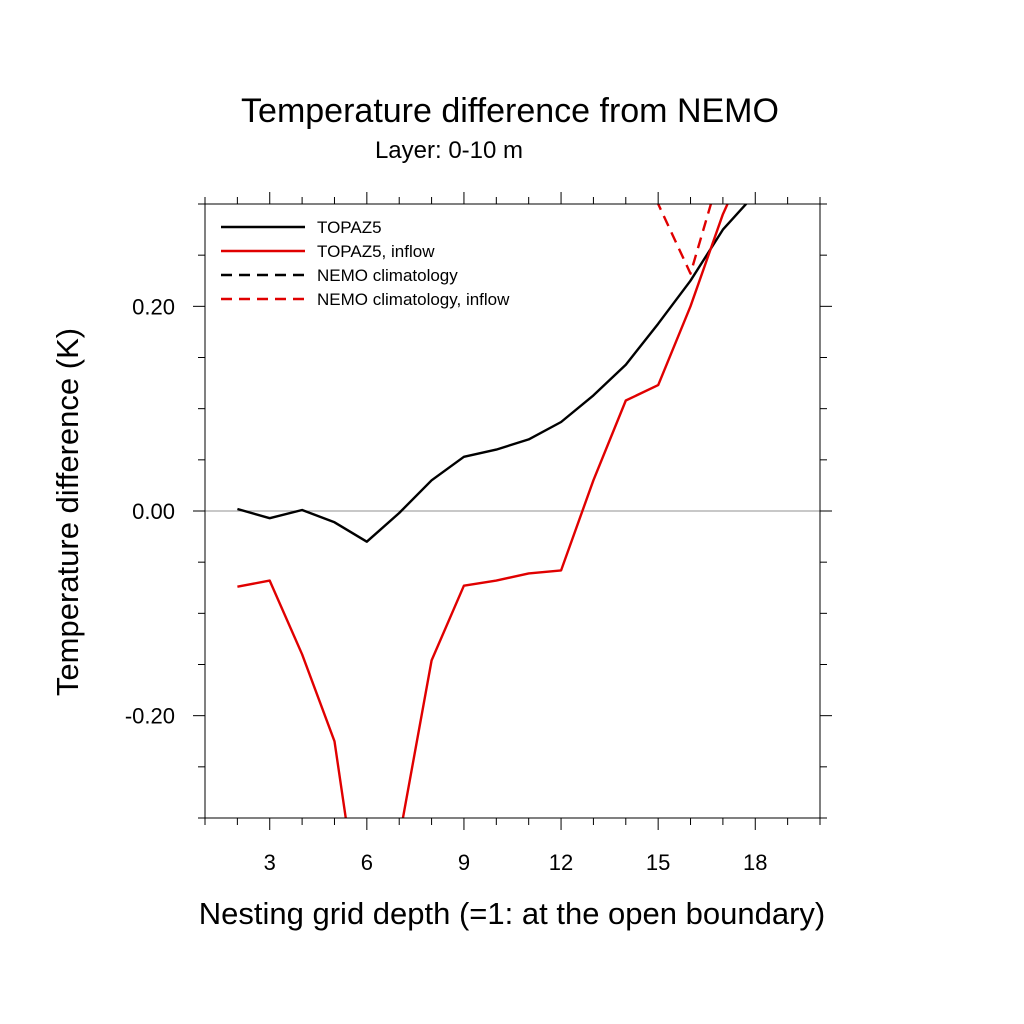  I want to click on legend-label-4: NEMO climatology, inflow, so click(413, 299).